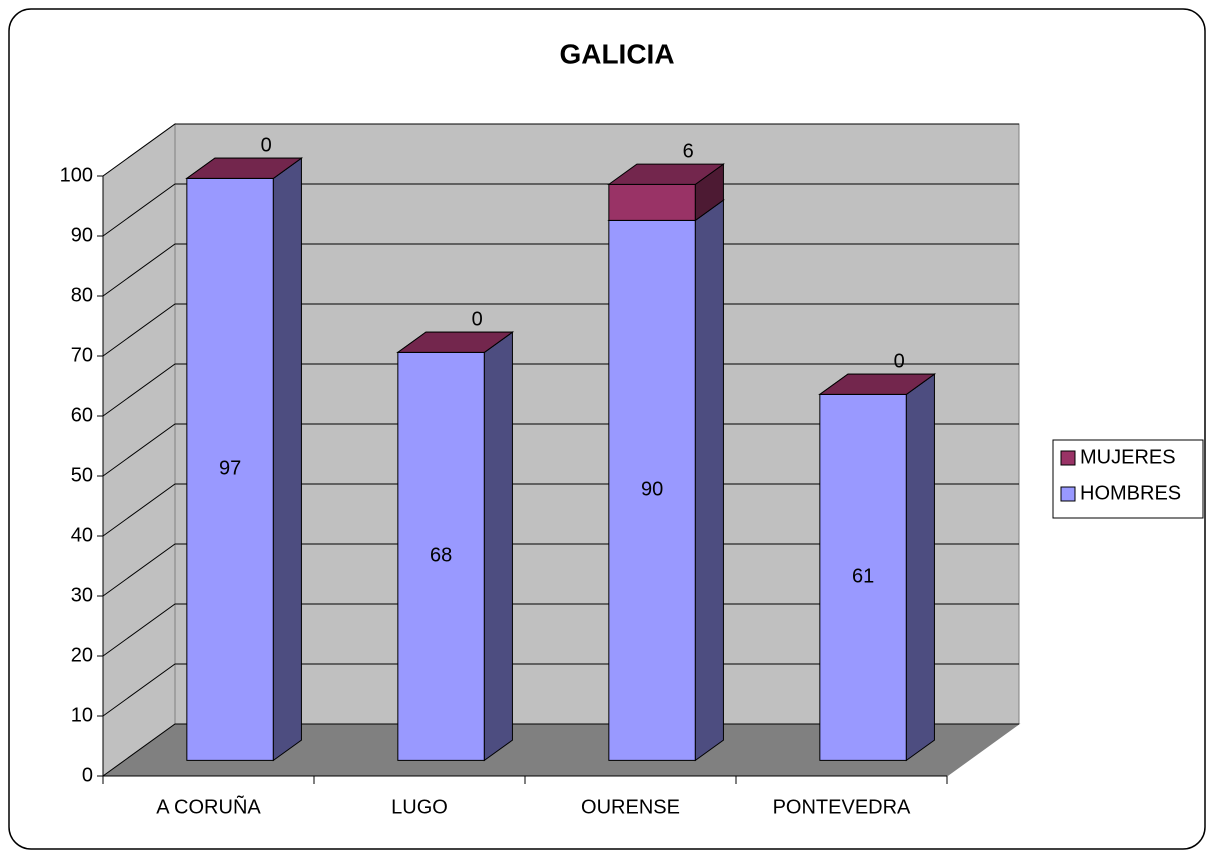 The height and width of the screenshot is (858, 1211). Describe the element at coordinates (82, 235) in the screenshot. I see `y-tick-label: 90` at that location.